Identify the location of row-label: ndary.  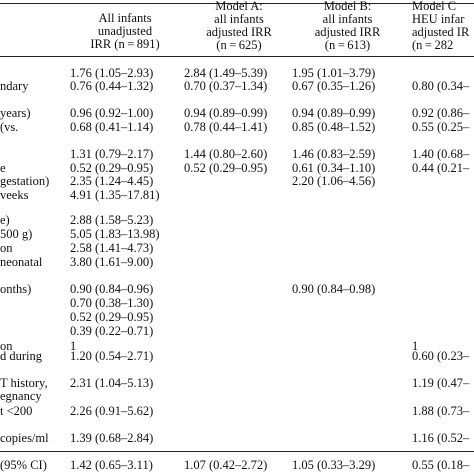
(14, 86).